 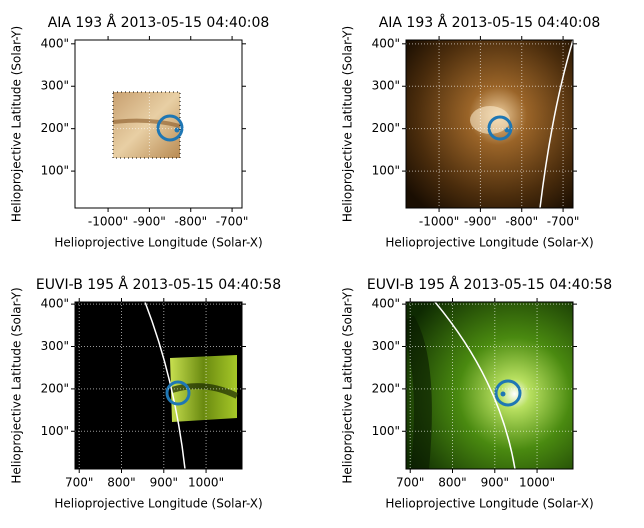 I want to click on panel-2-image, so click(x=489, y=124).